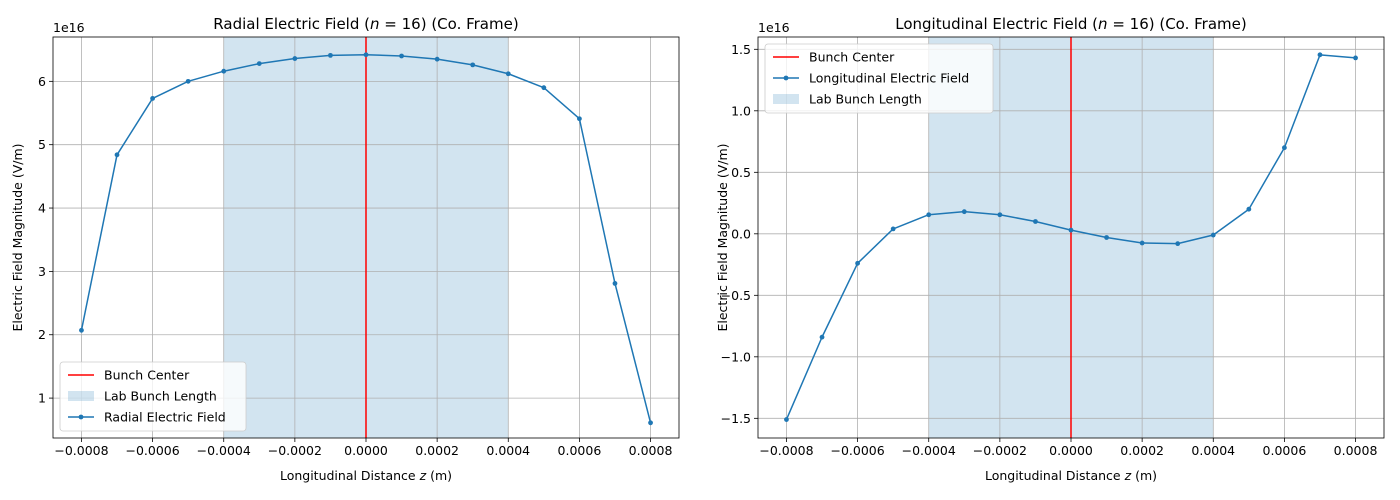 This screenshot has width=1400, height=500. What do you see at coordinates (736, 356) in the screenshot?
I see `y-tick-label: −1.0` at bounding box center [736, 356].